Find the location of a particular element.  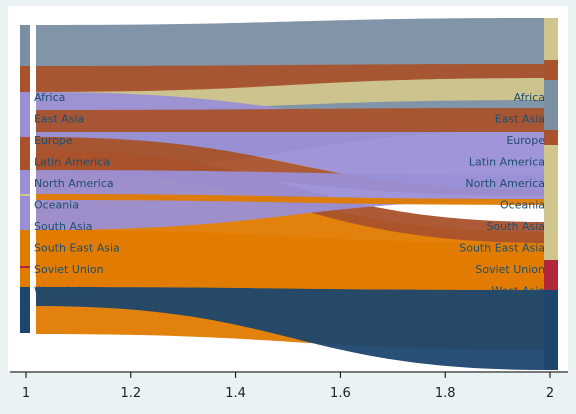

left-node-label: South Asia is located at coordinates (63, 226).